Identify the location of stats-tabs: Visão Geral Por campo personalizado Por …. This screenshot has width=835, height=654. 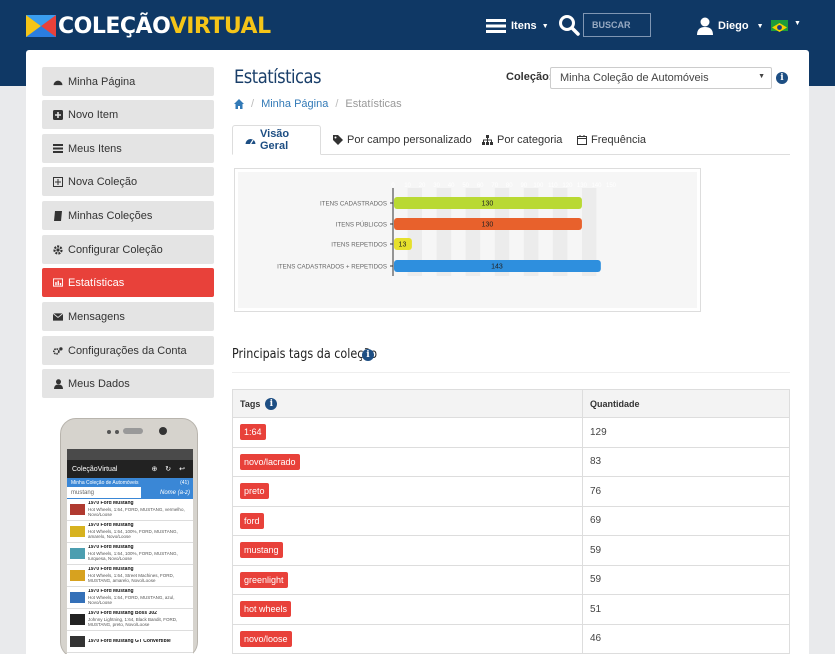
(511, 140).